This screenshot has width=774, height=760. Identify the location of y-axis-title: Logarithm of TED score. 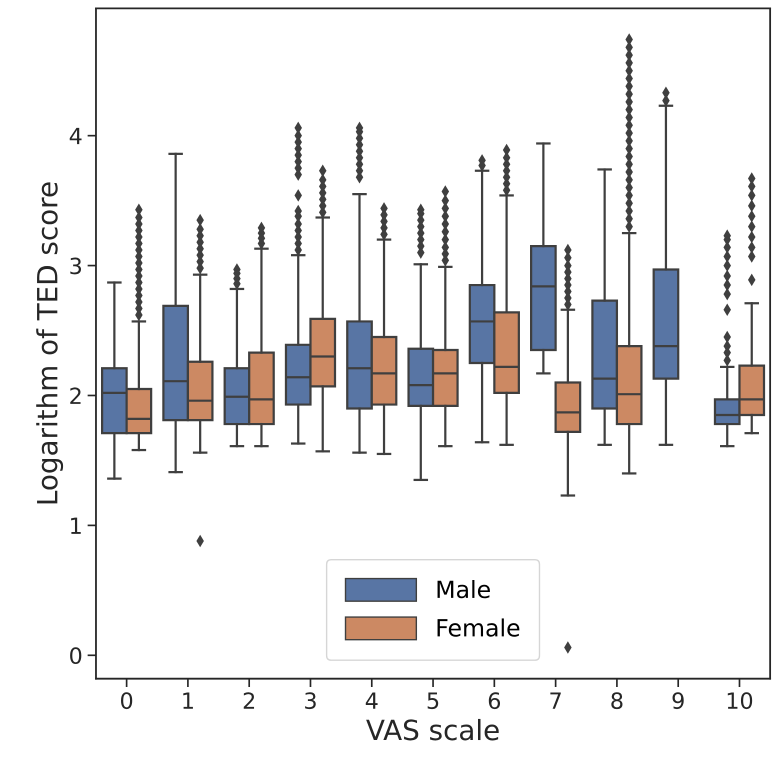
(50, 343).